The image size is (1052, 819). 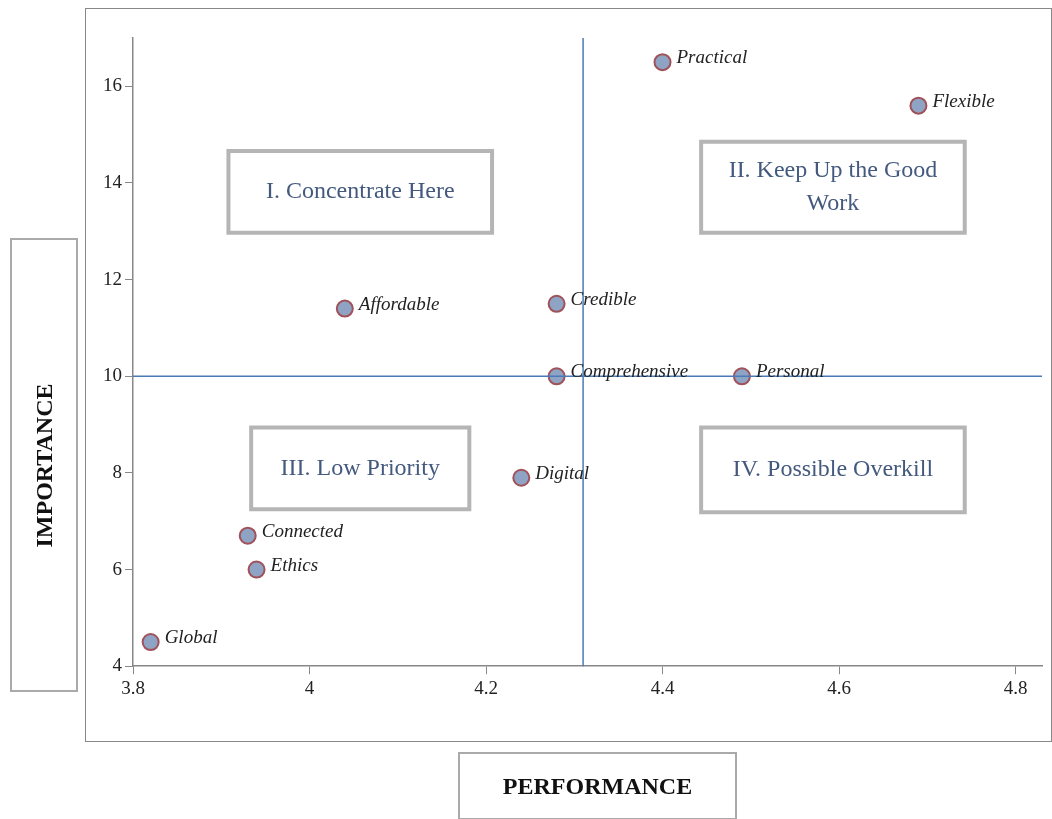 I want to click on y-tick-label: 8, so click(x=117, y=471).